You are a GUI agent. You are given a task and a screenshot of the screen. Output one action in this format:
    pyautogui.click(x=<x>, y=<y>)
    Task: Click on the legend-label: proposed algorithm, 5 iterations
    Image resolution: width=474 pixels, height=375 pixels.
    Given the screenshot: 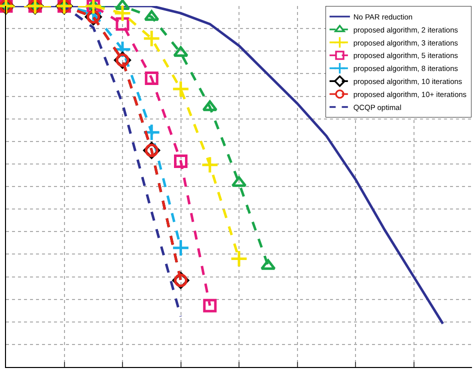 What is the action you would take?
    pyautogui.click(x=405, y=55)
    